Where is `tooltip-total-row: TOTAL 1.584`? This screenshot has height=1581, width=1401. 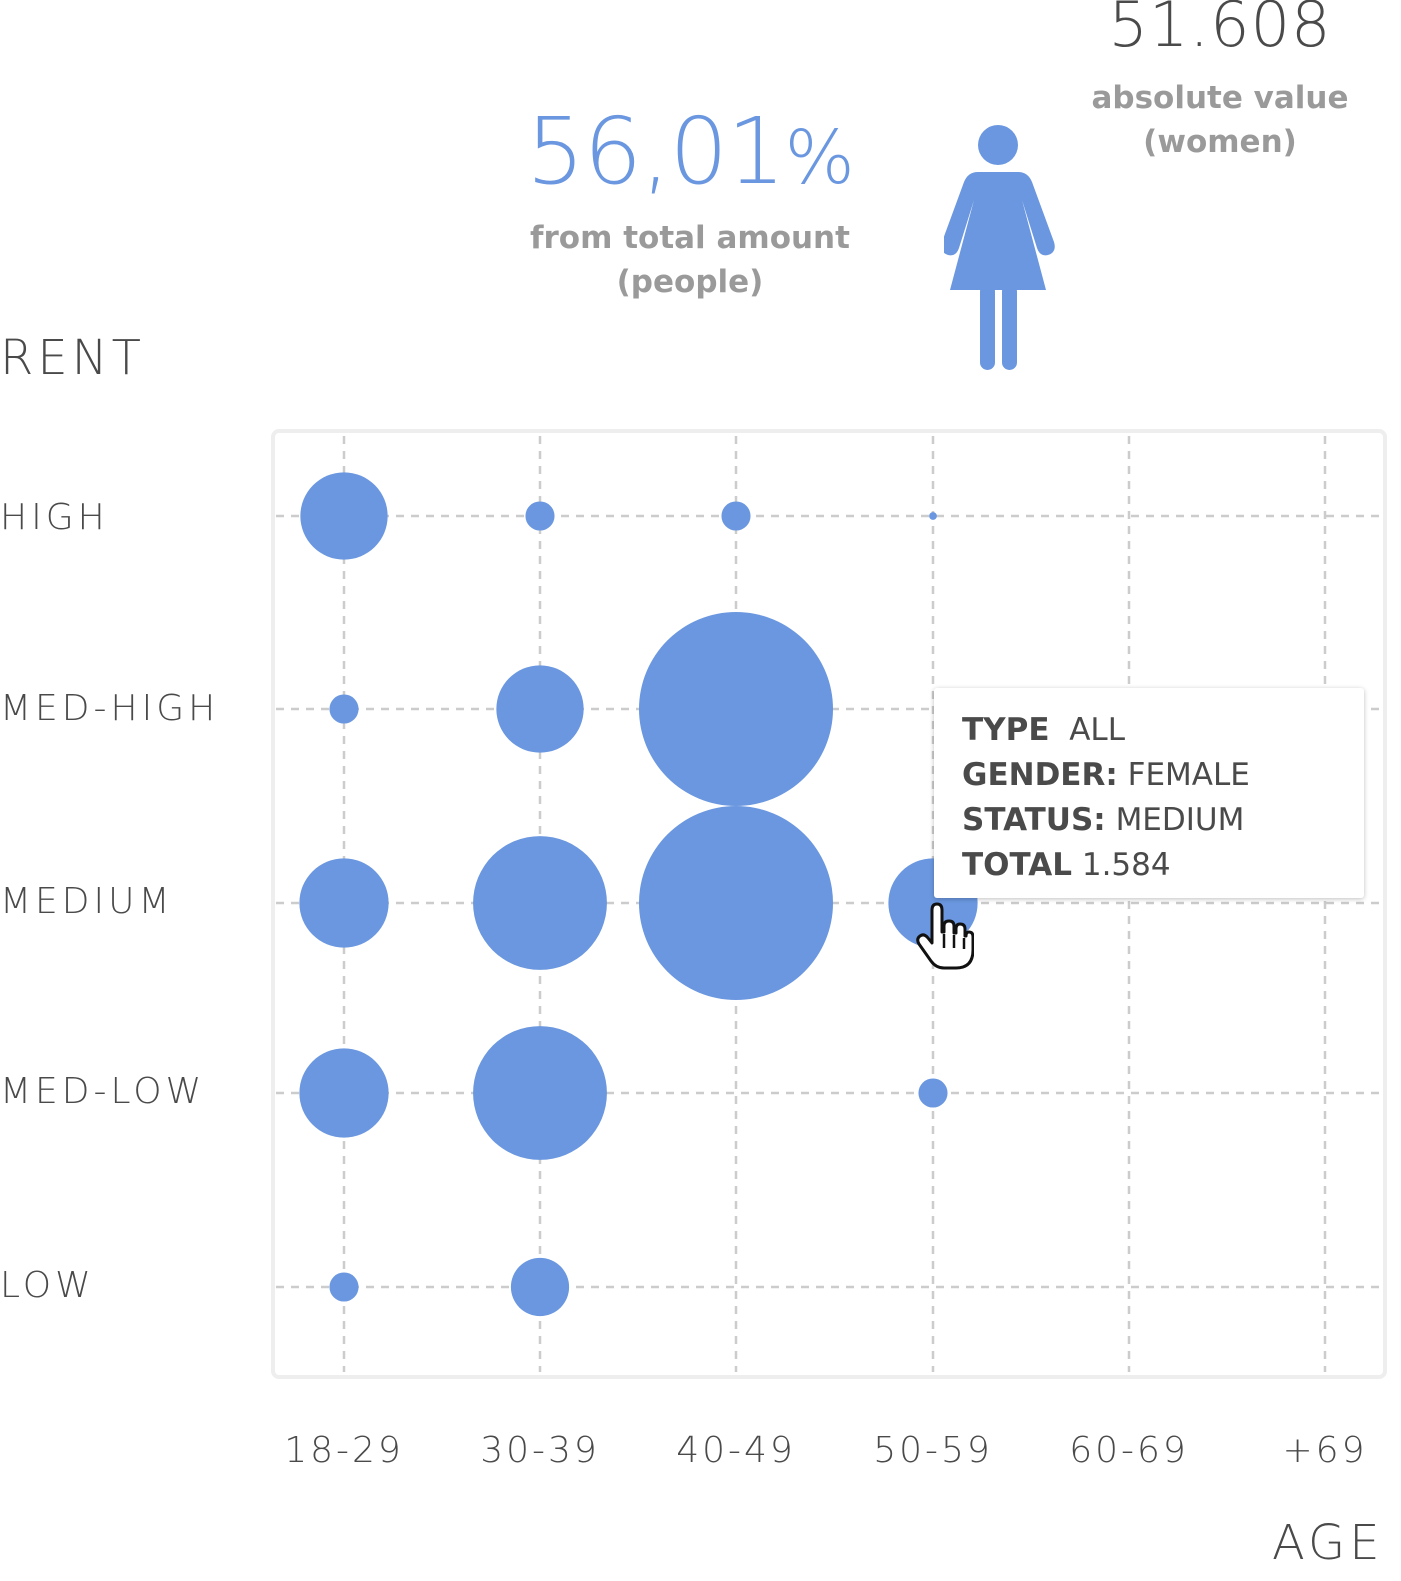
tooltip-total-row: TOTAL 1.584 is located at coordinates (1149, 865).